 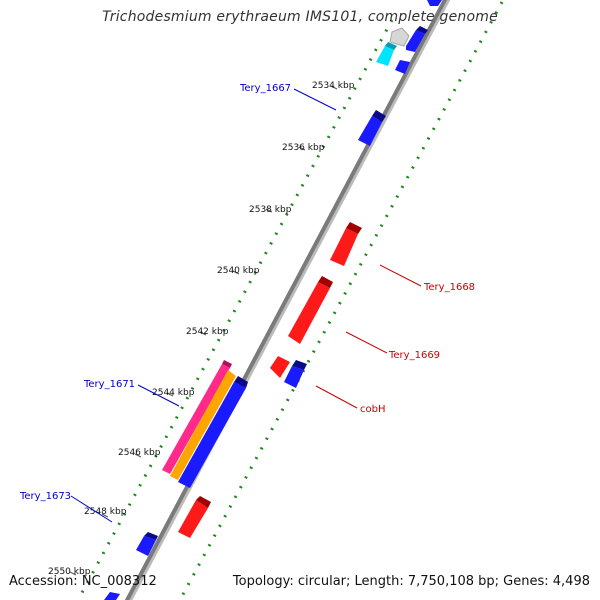 What do you see at coordinates (414, 355) in the screenshot?
I see `gene-label-tery-1669: Tery_1669` at bounding box center [414, 355].